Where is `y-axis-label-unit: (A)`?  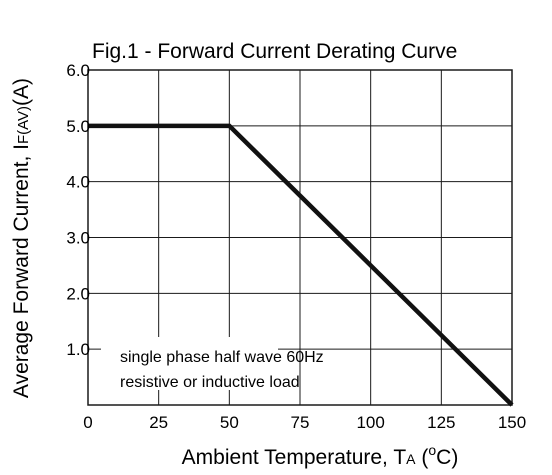 y-axis-label-unit: (A) is located at coordinates (21, 92).